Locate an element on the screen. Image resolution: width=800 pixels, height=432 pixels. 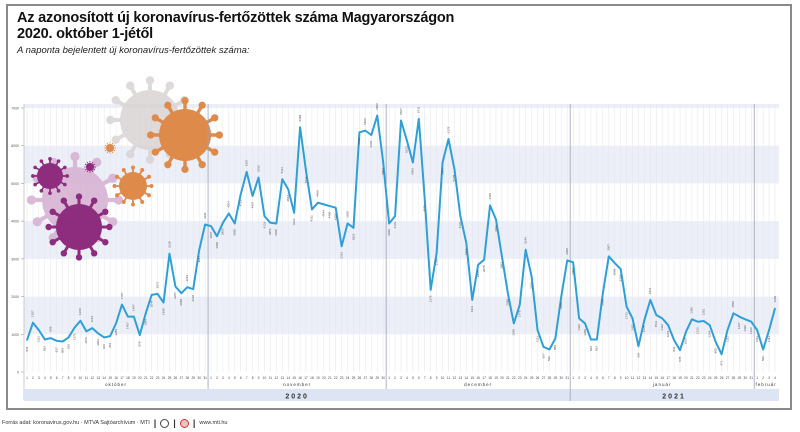
day-tick-label: 2 is located at coordinates (579, 378).